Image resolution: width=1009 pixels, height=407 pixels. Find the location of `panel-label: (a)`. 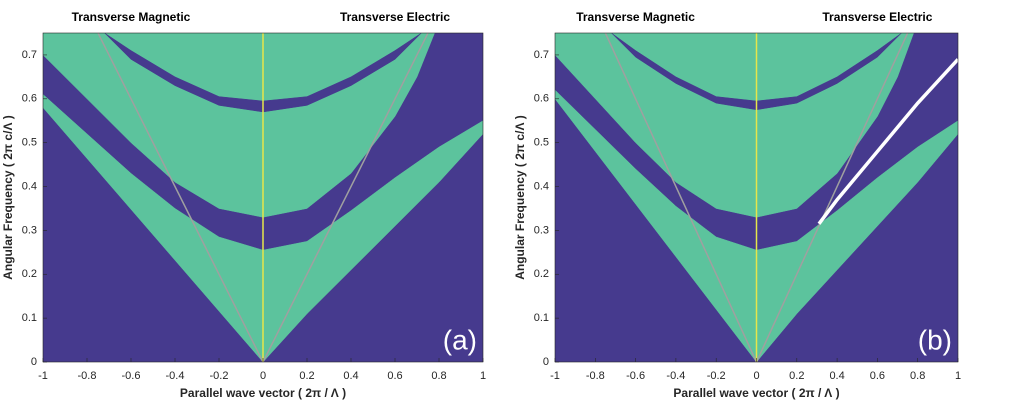

panel-label: (a) is located at coordinates (460, 339).